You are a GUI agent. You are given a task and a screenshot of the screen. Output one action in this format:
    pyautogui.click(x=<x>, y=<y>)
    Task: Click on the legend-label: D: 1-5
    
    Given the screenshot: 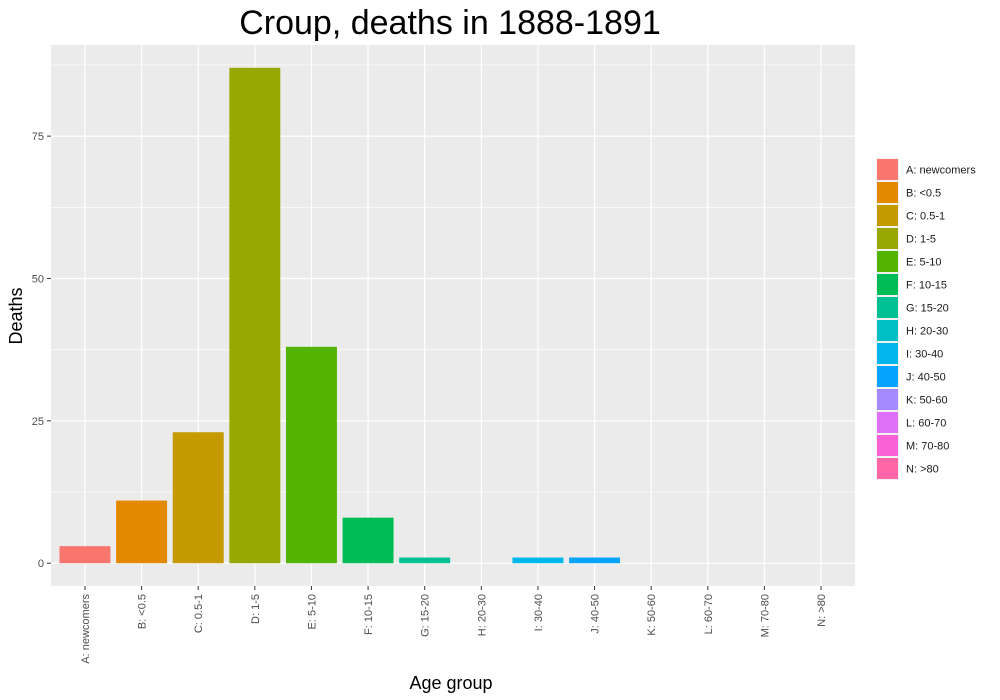 What is the action you would take?
    pyautogui.click(x=921, y=240)
    